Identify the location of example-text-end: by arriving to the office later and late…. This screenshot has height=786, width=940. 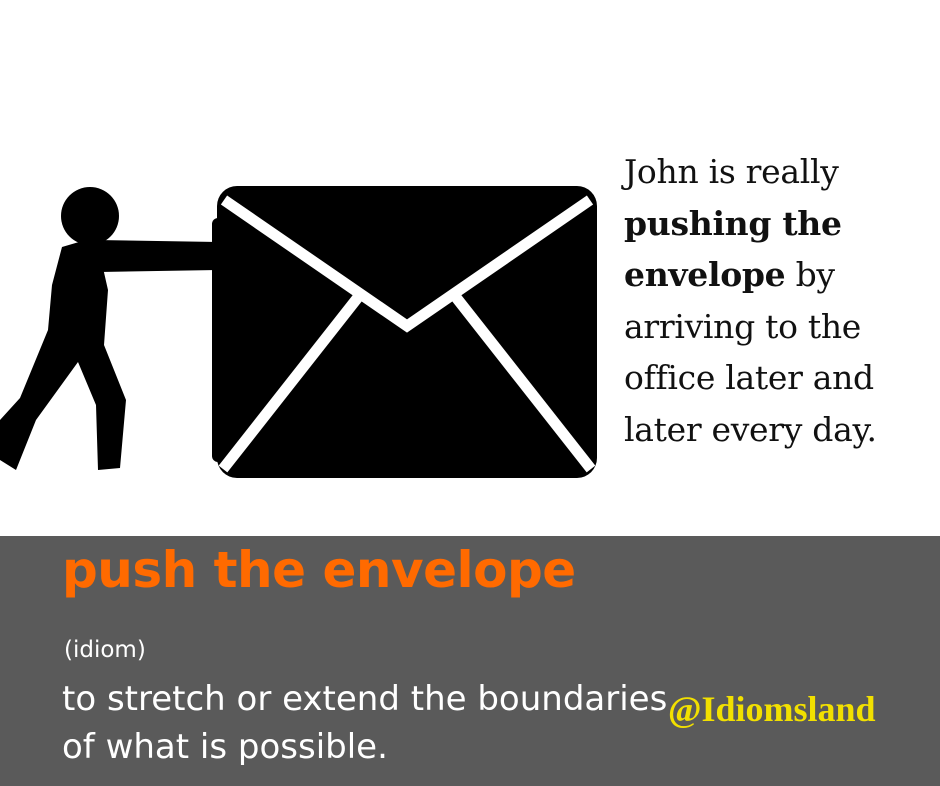
(750, 352).